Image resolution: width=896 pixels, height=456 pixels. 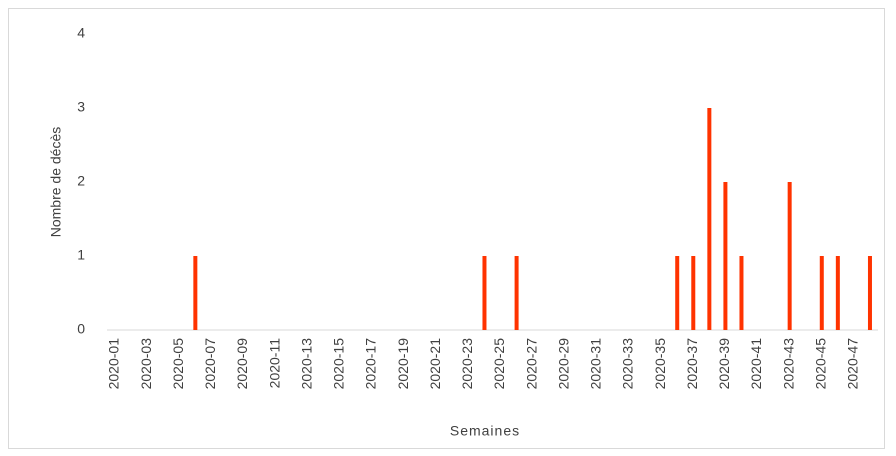 I want to click on x-tick-label: 2020-31, so click(x=596, y=364).